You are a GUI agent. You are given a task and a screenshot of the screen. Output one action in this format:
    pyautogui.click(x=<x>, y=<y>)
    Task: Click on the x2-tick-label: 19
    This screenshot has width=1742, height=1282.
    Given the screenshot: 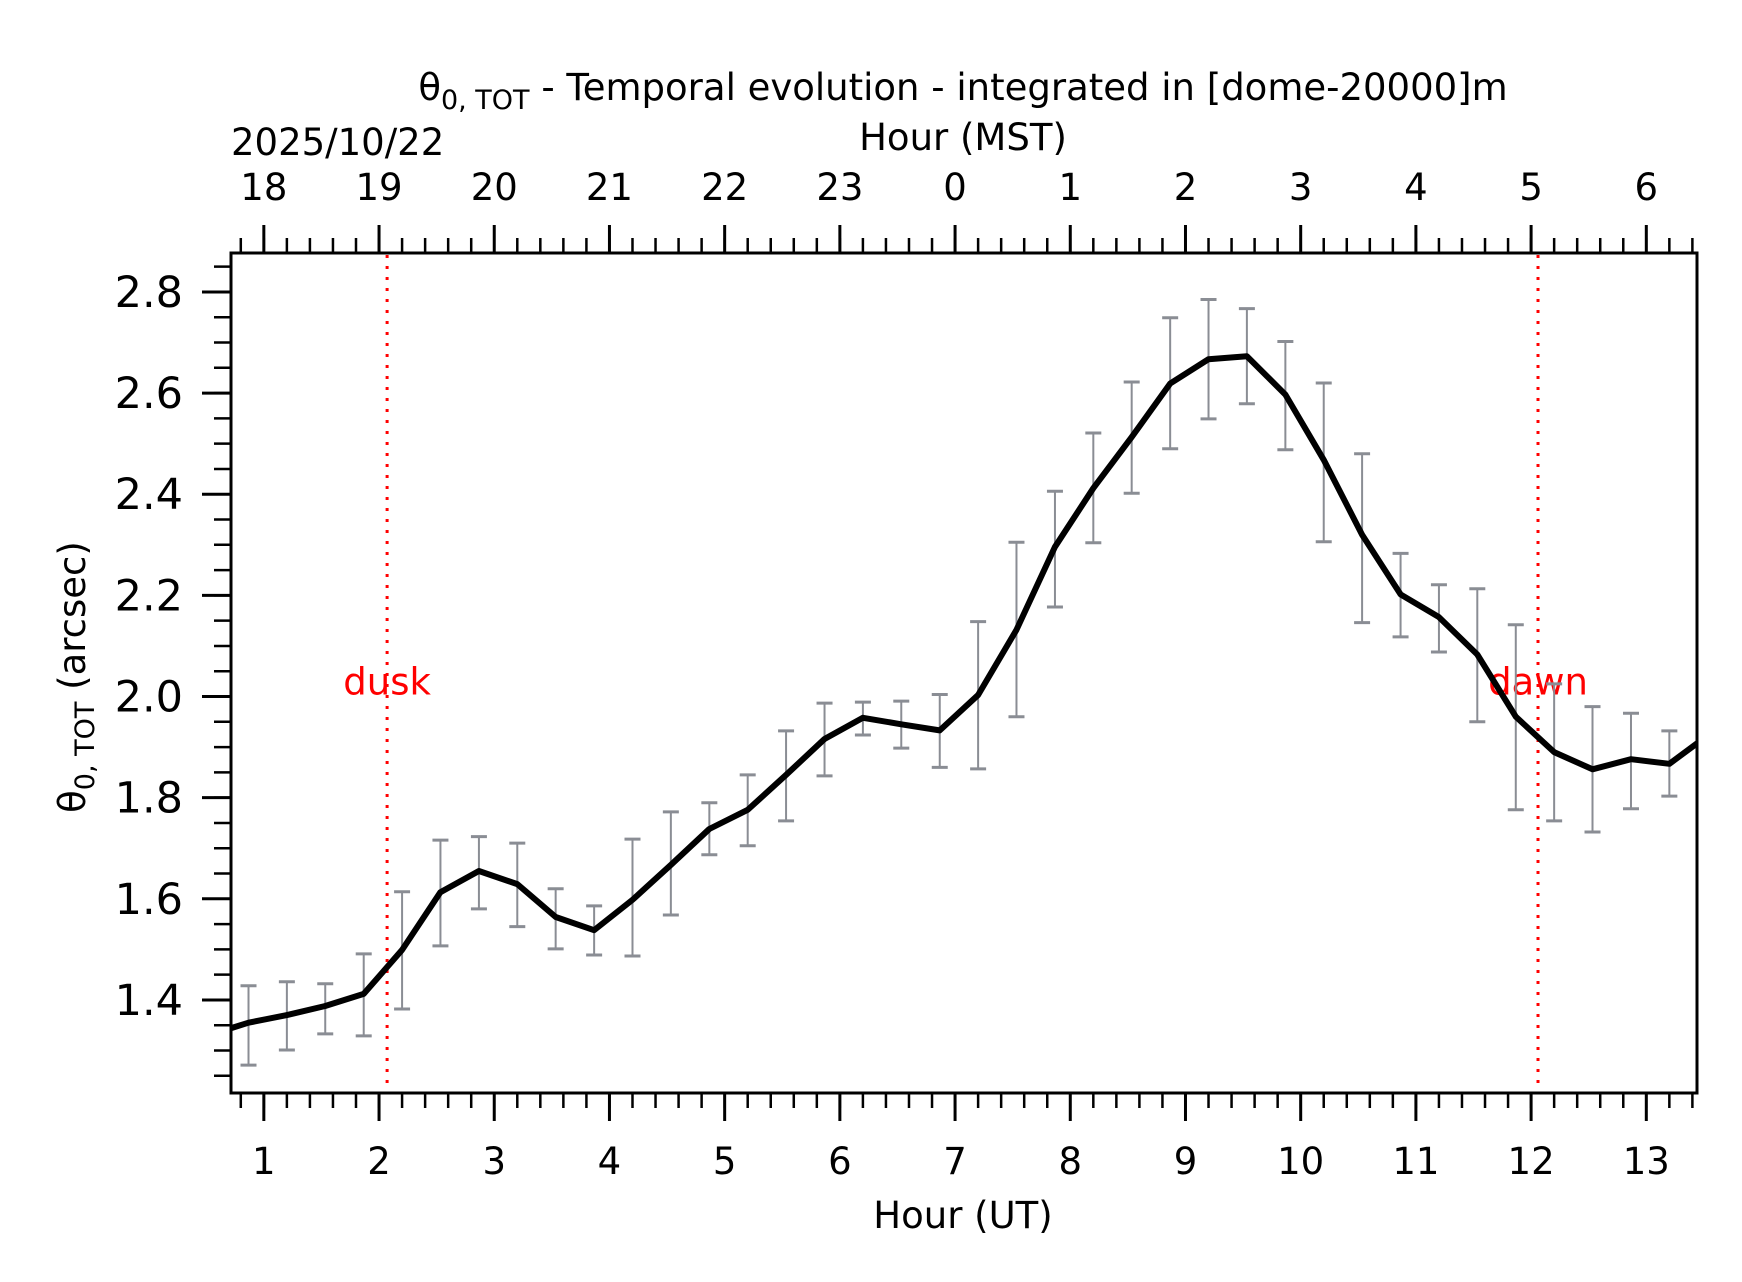 What is the action you would take?
    pyautogui.click(x=378, y=187)
    